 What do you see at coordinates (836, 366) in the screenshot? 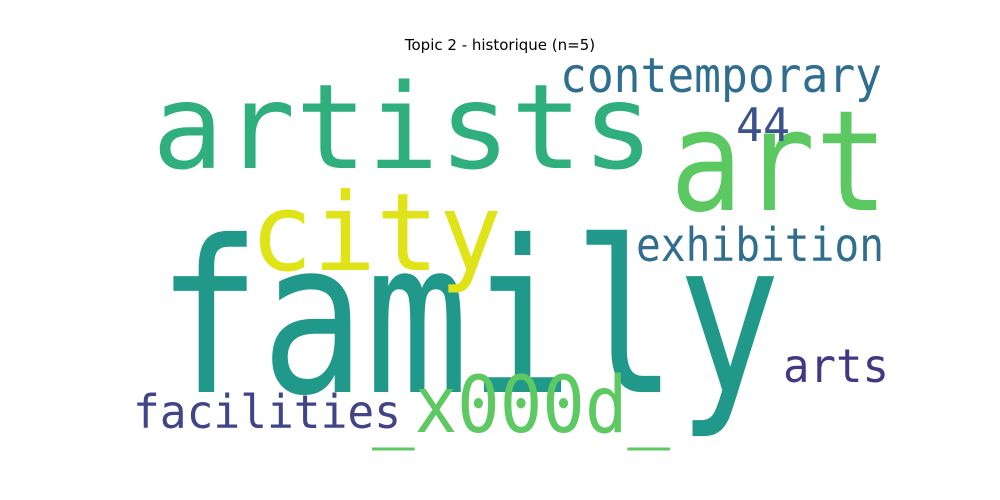
I see `word-arts: arts` at bounding box center [836, 366].